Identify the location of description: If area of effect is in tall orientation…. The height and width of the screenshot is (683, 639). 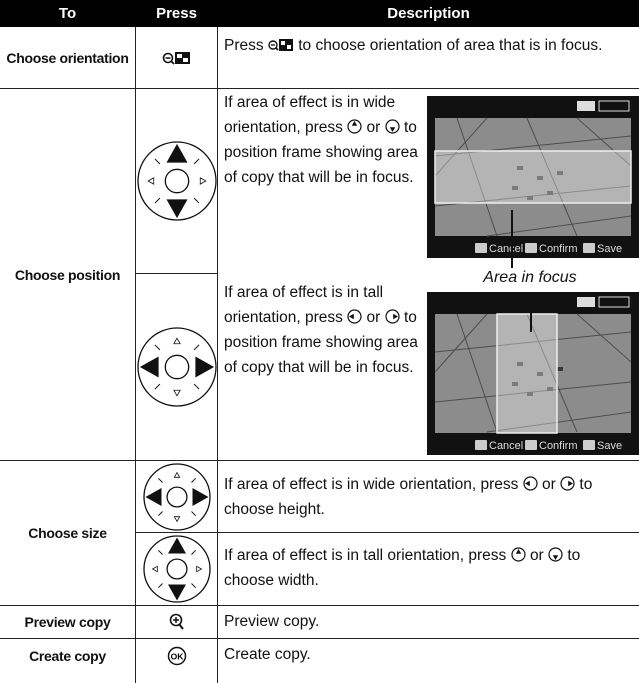
(324, 330).